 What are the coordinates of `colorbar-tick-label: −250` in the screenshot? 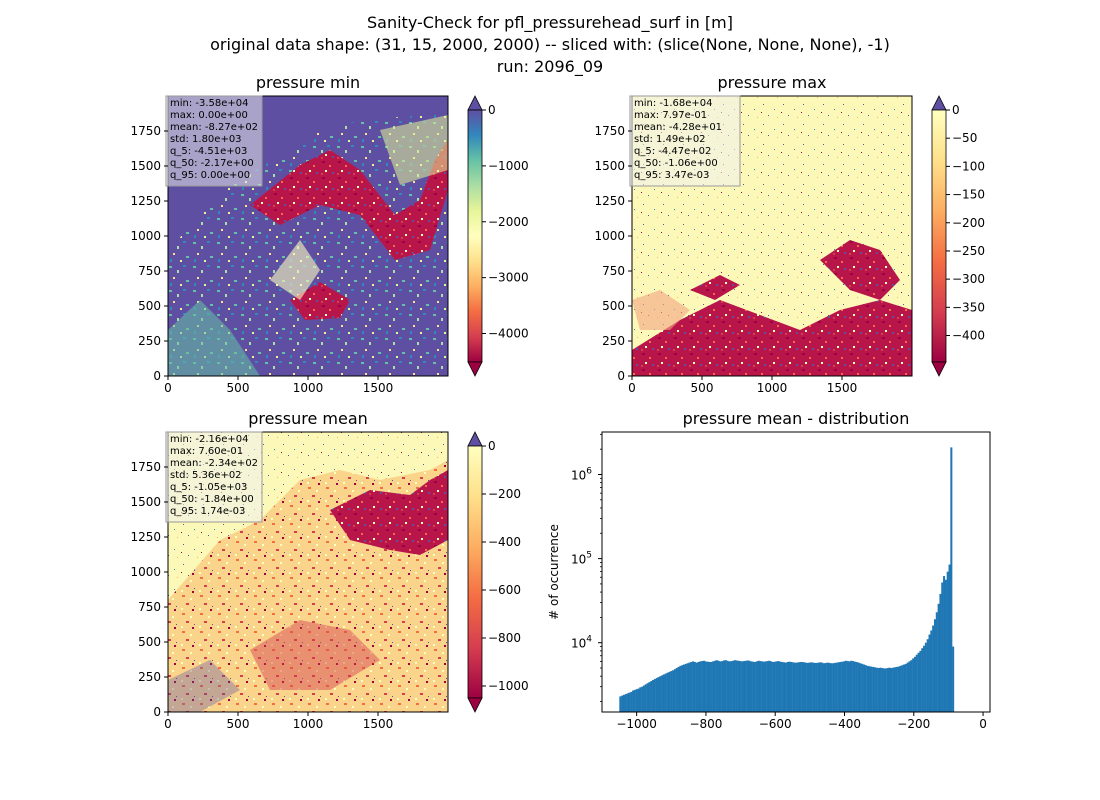 It's located at (968, 251).